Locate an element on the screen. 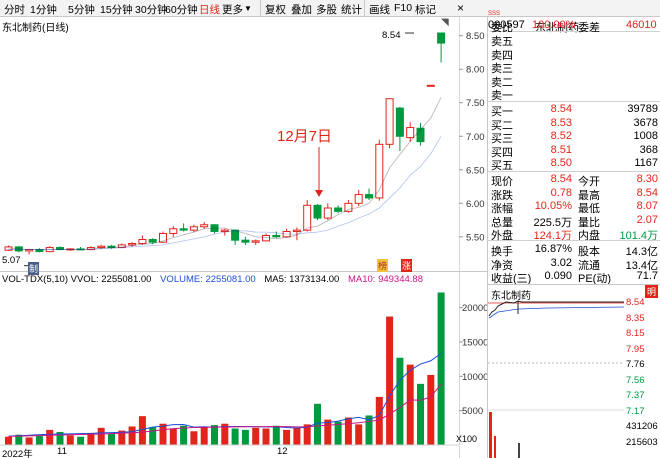 The width and height of the screenshot is (660, 458). mini-tick-label: 215603 is located at coordinates (642, 442).